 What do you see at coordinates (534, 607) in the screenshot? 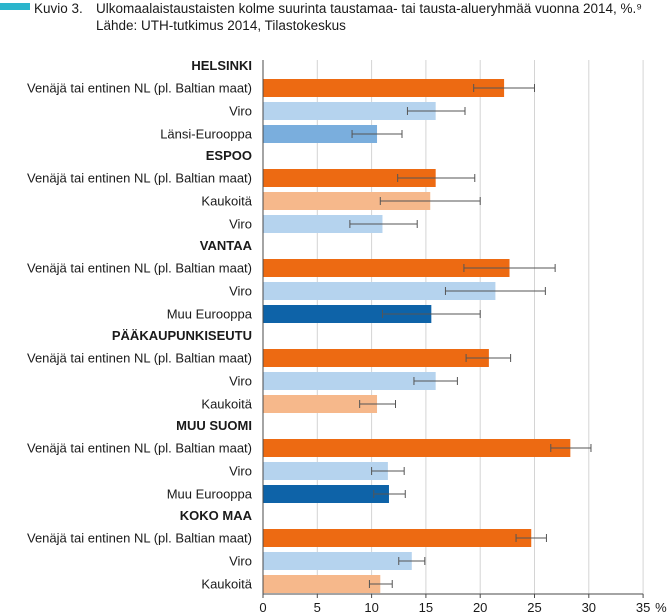
I see `x-tick-label: 25` at bounding box center [534, 607].